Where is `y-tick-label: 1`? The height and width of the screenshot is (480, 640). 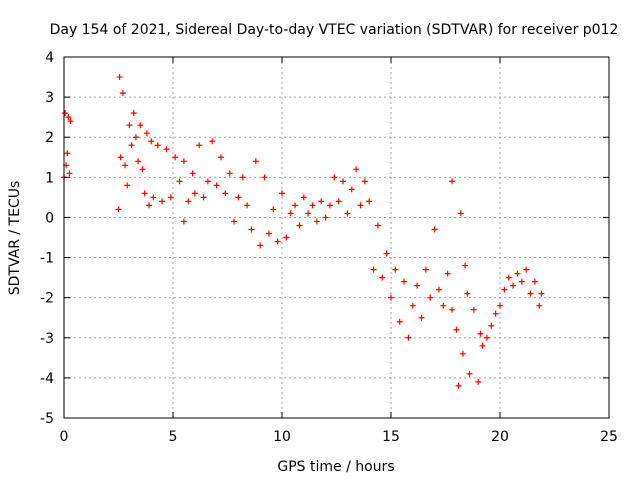 y-tick-label: 1 is located at coordinates (49, 178).